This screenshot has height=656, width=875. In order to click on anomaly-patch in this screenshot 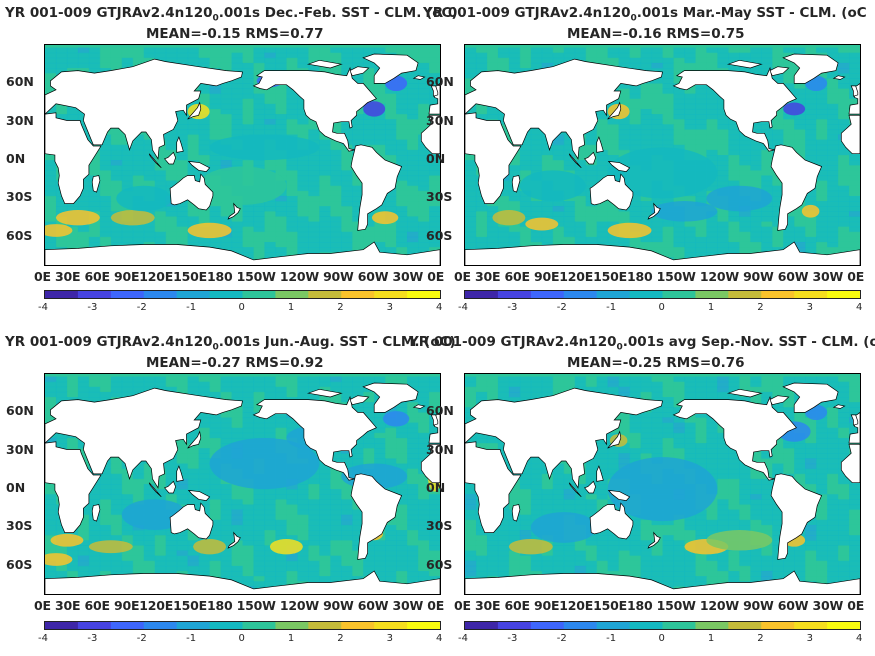, I will do `click(509, 218)`.